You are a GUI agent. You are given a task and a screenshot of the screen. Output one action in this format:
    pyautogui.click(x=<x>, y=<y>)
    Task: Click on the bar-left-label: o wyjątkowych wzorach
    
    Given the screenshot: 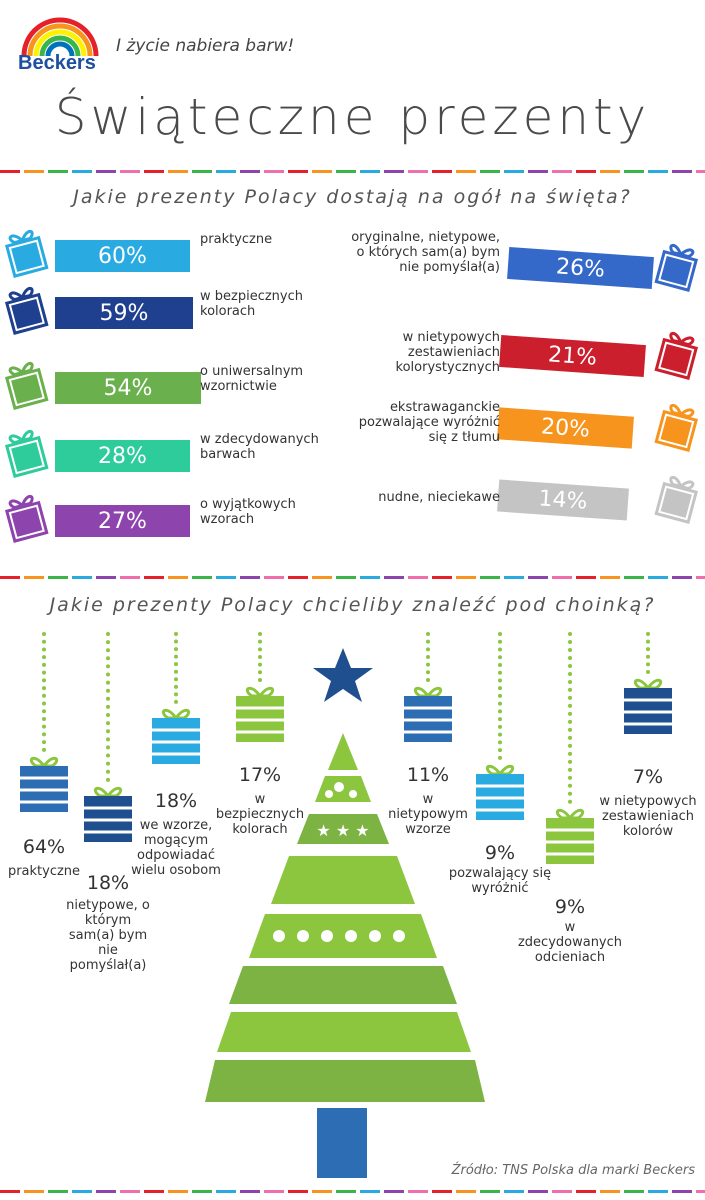 What is the action you would take?
    pyautogui.click(x=248, y=512)
    